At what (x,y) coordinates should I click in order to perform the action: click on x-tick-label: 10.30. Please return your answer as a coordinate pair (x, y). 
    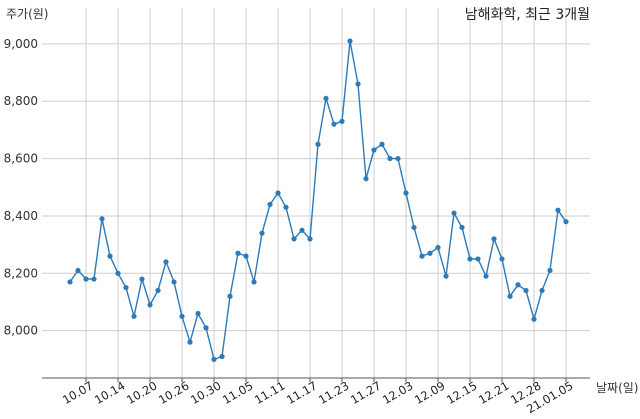
    Looking at the image, I should click on (206, 392).